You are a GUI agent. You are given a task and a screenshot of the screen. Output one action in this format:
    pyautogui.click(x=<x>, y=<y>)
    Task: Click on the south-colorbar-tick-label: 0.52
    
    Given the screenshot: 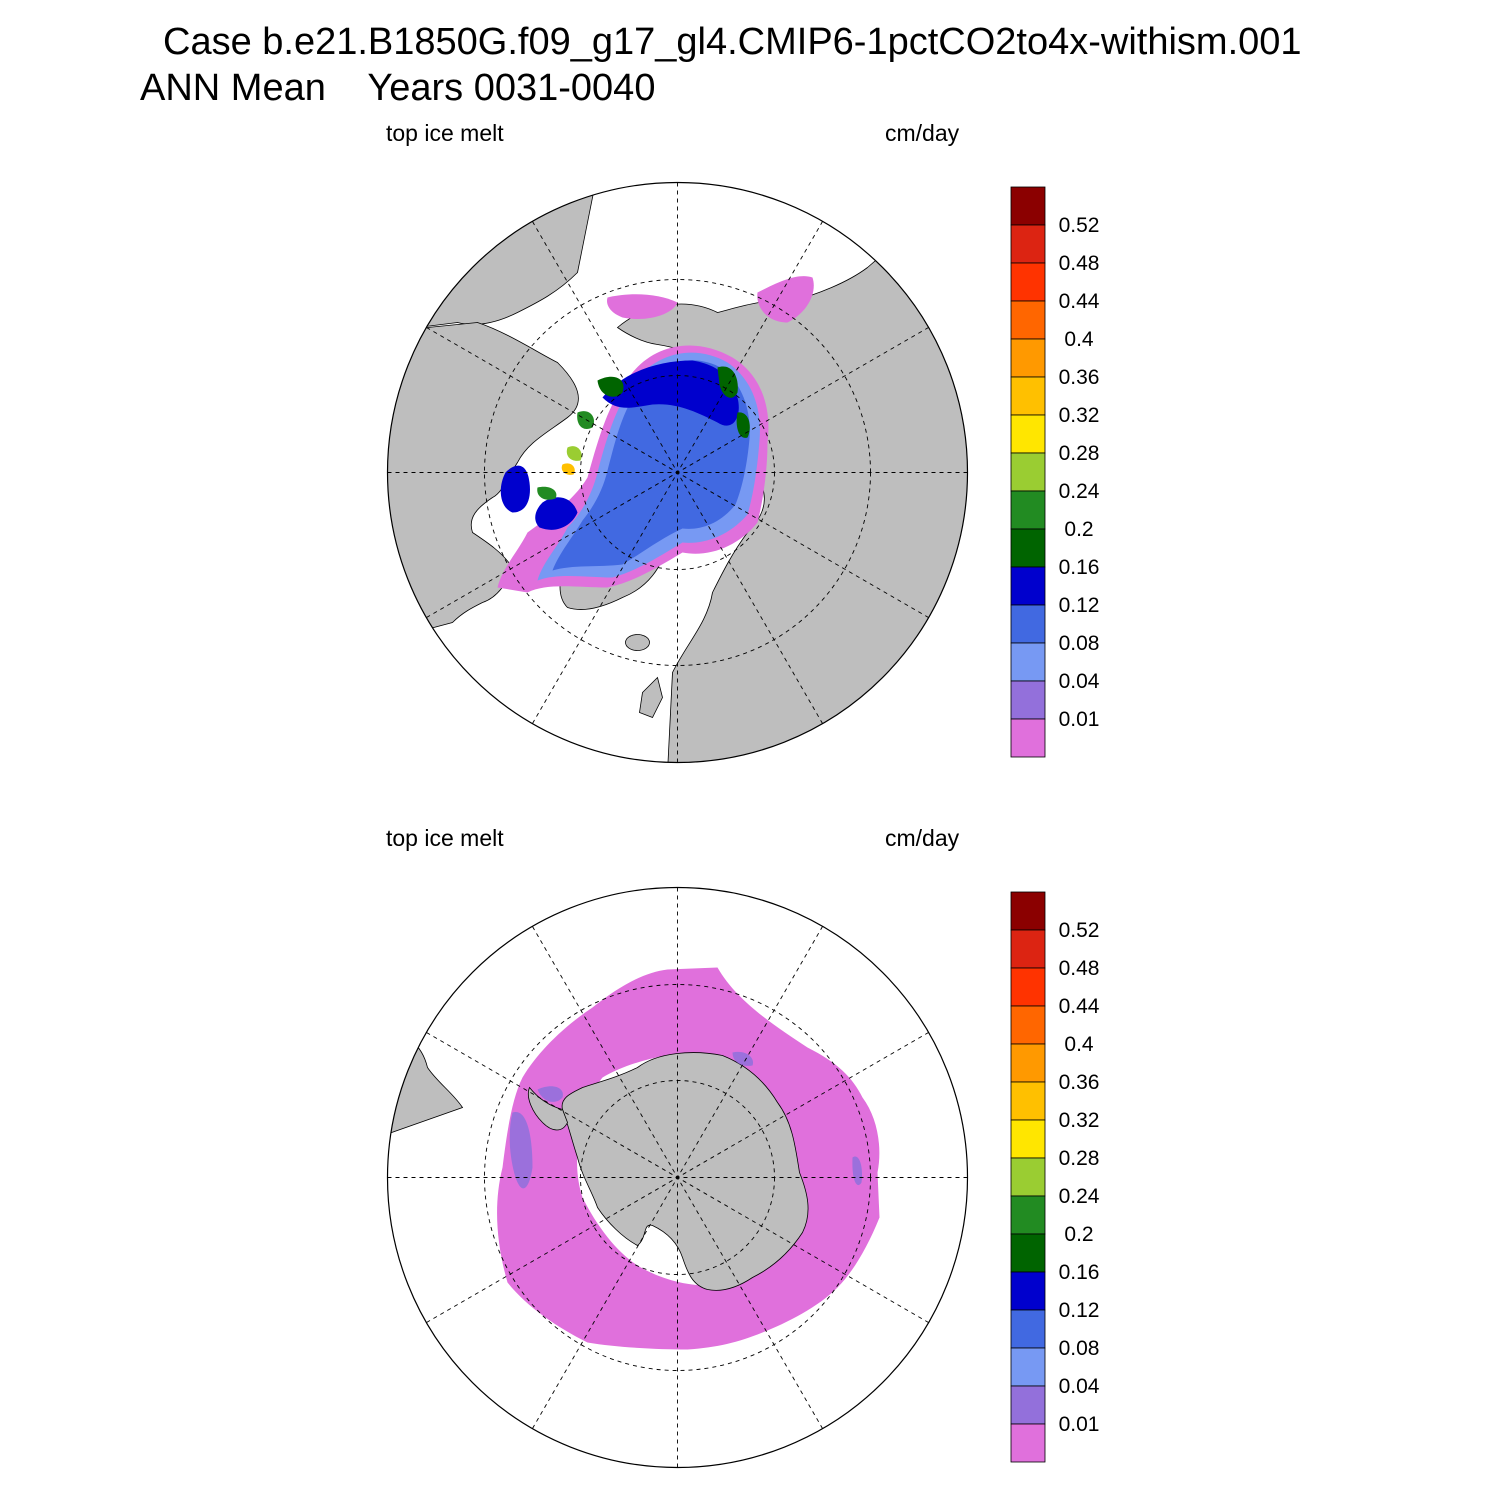 What is the action you would take?
    pyautogui.click(x=1079, y=930)
    